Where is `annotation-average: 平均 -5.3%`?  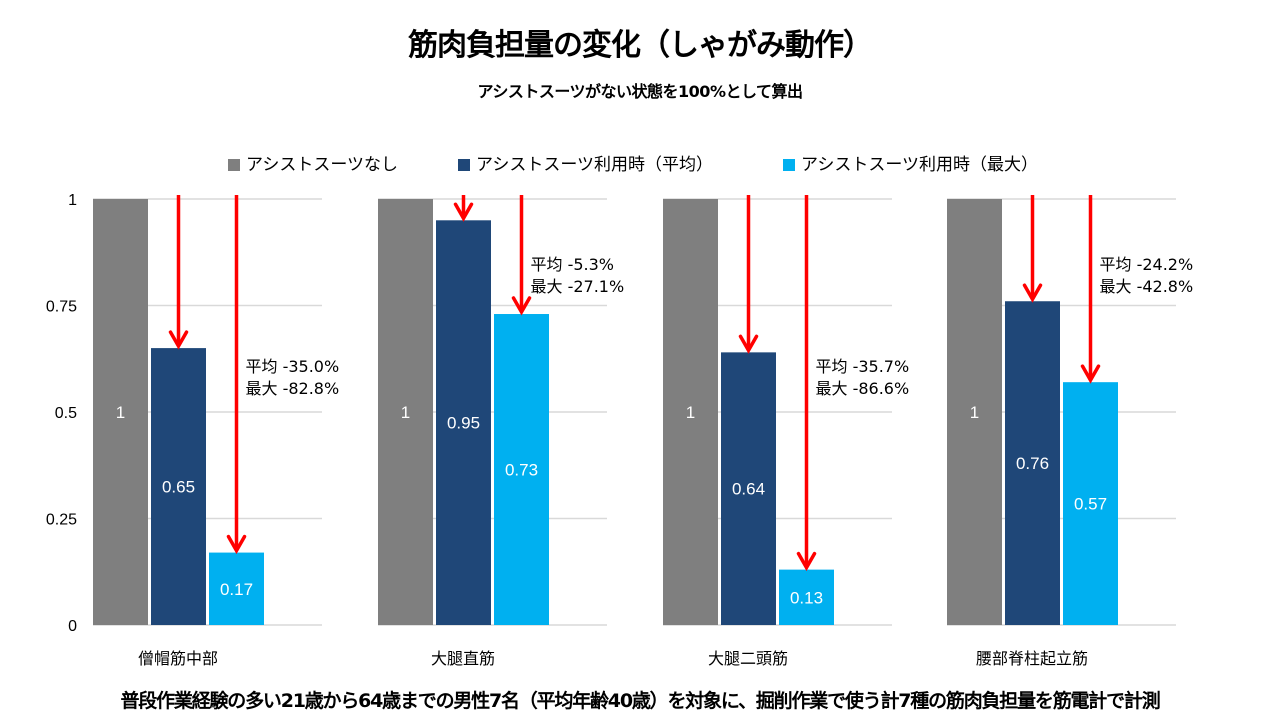
annotation-average: 平均 -5.3% is located at coordinates (573, 264).